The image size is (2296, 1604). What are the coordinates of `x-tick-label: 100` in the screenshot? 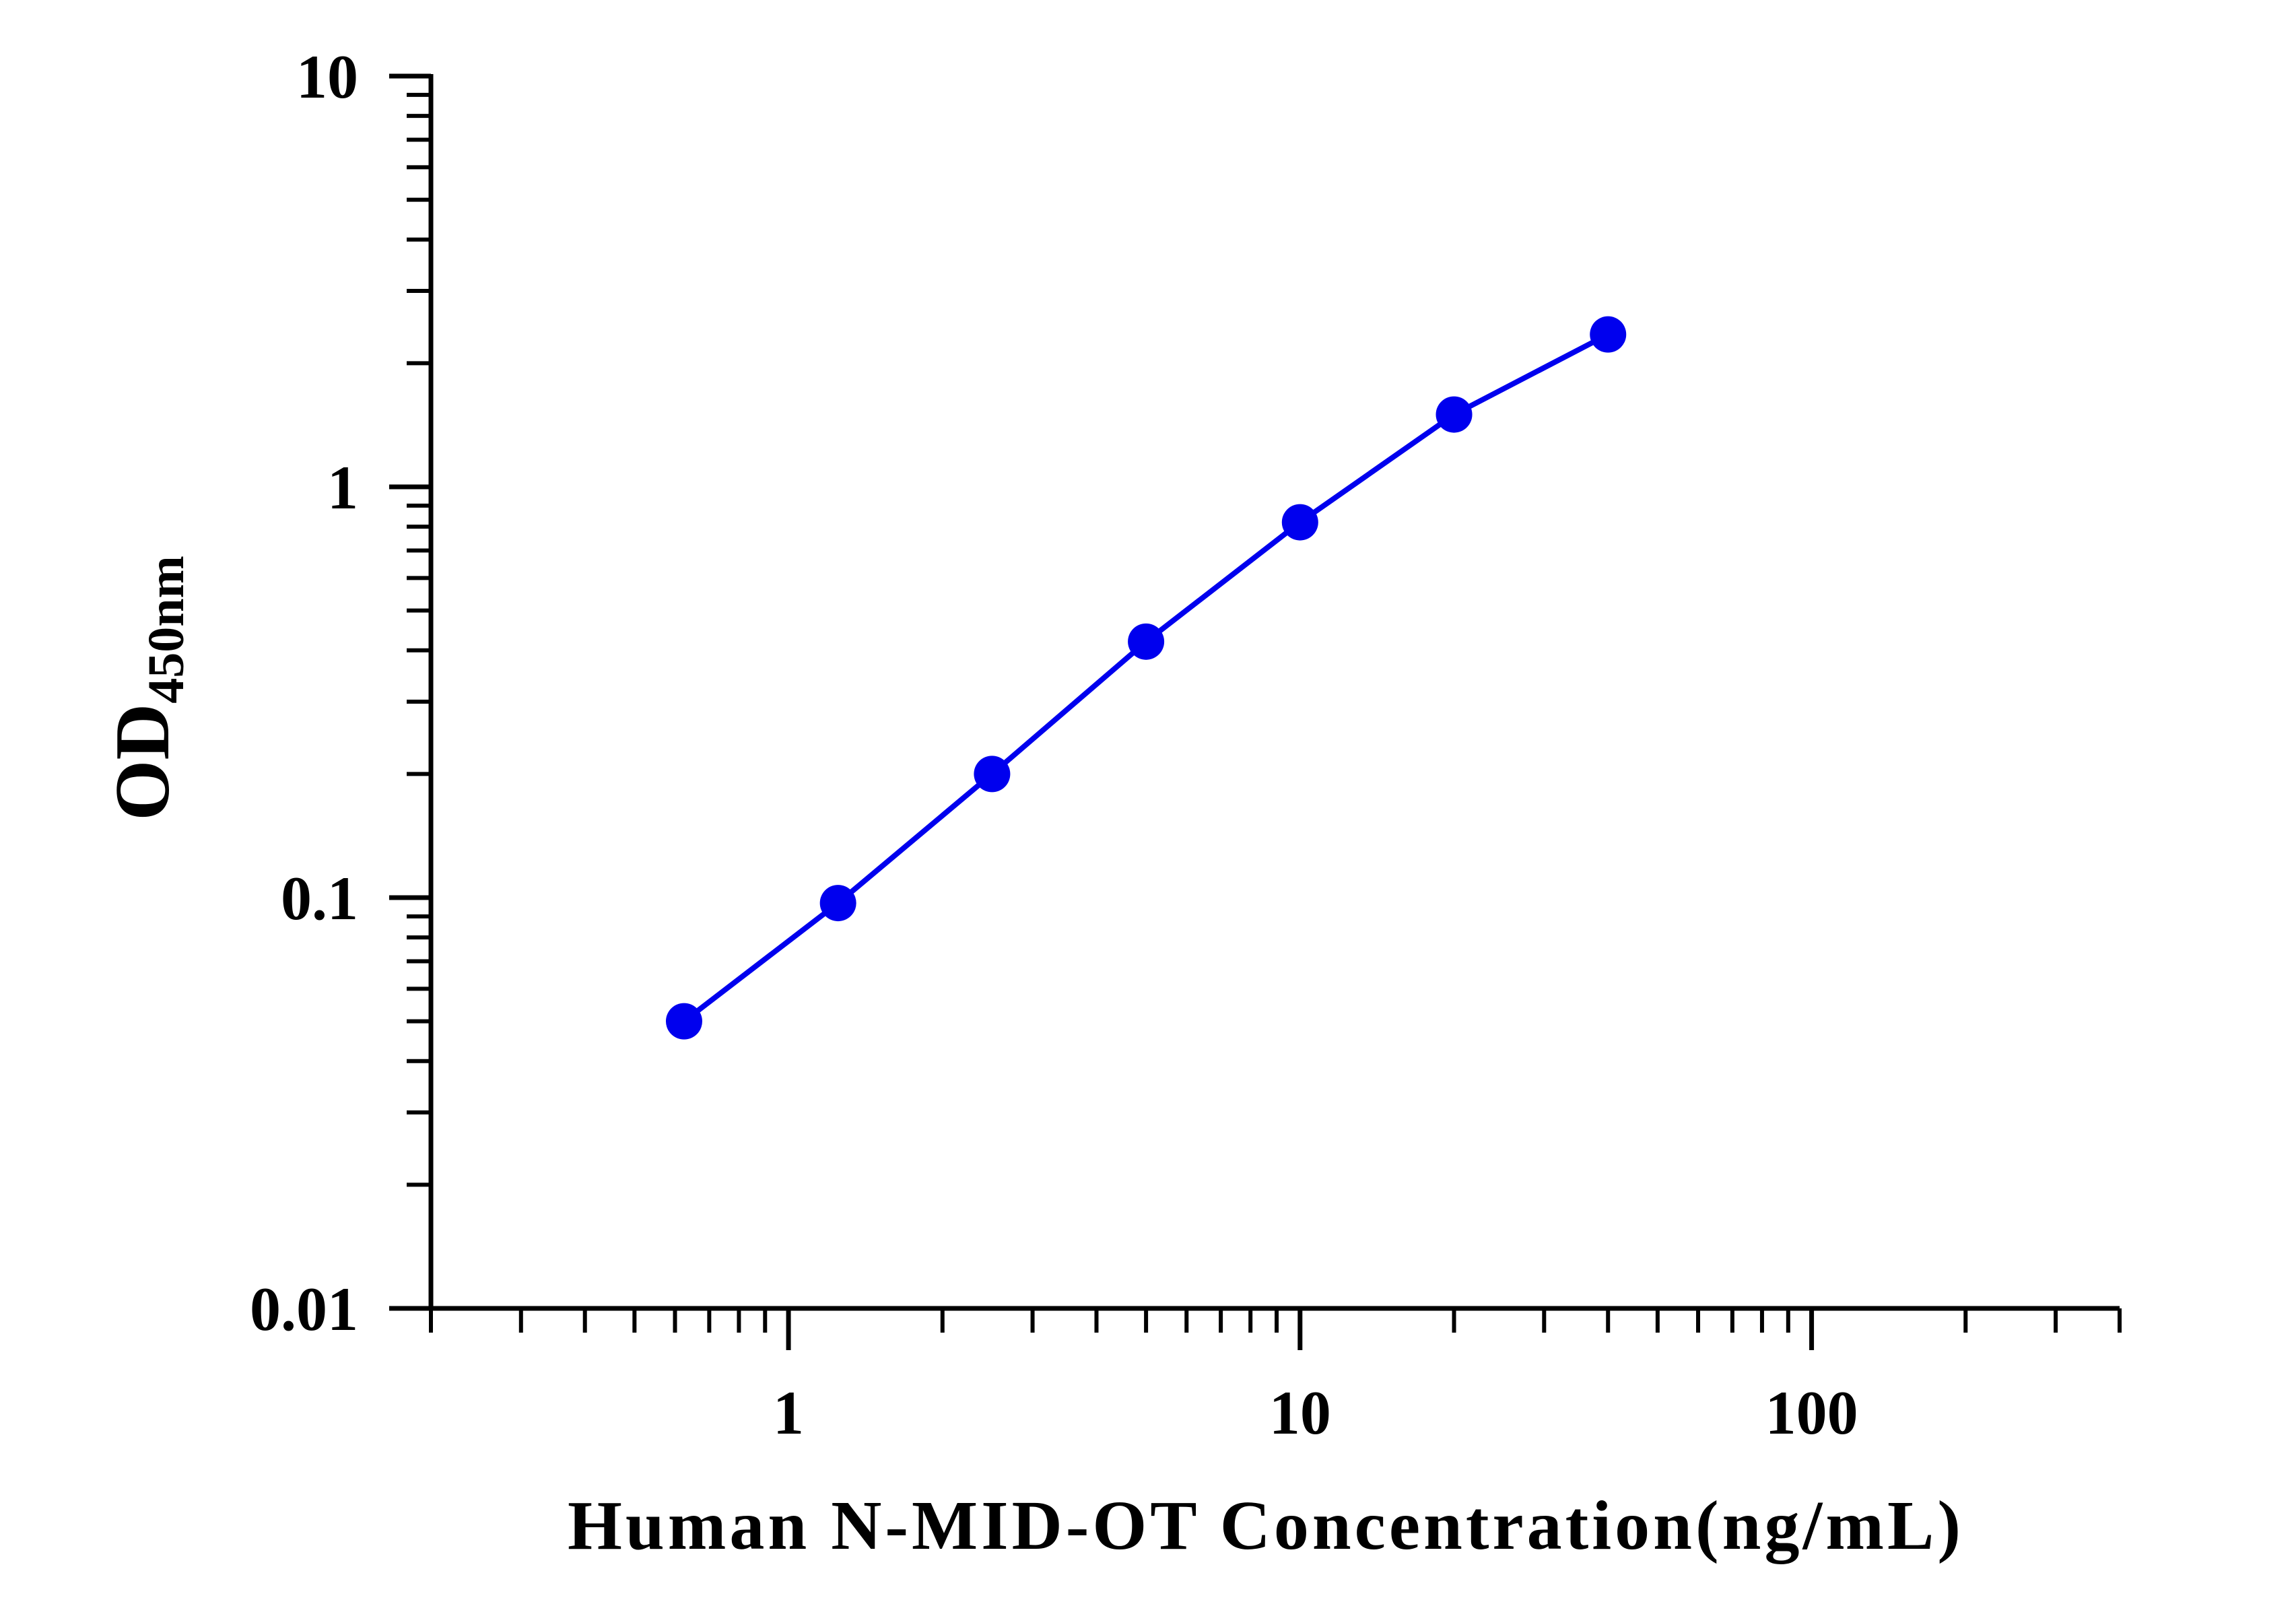 It's located at (1811, 1412).